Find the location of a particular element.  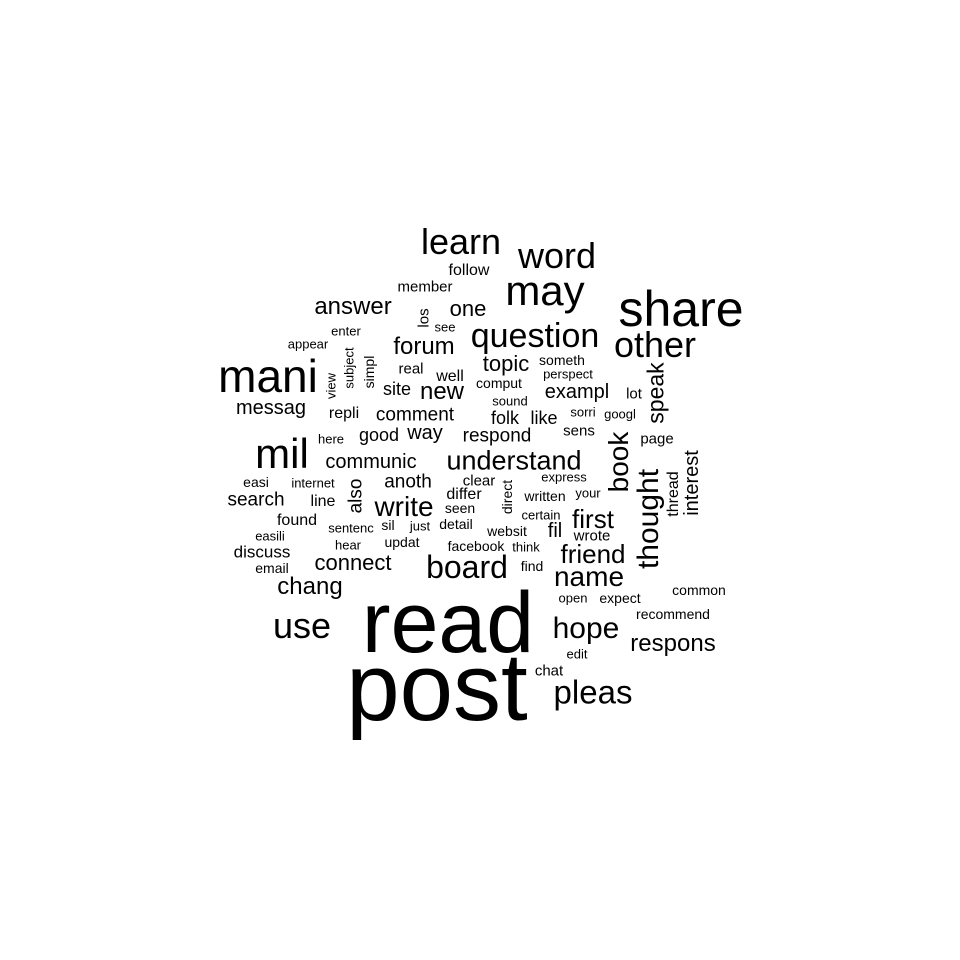

word-fil: fil is located at coordinates (555, 531).